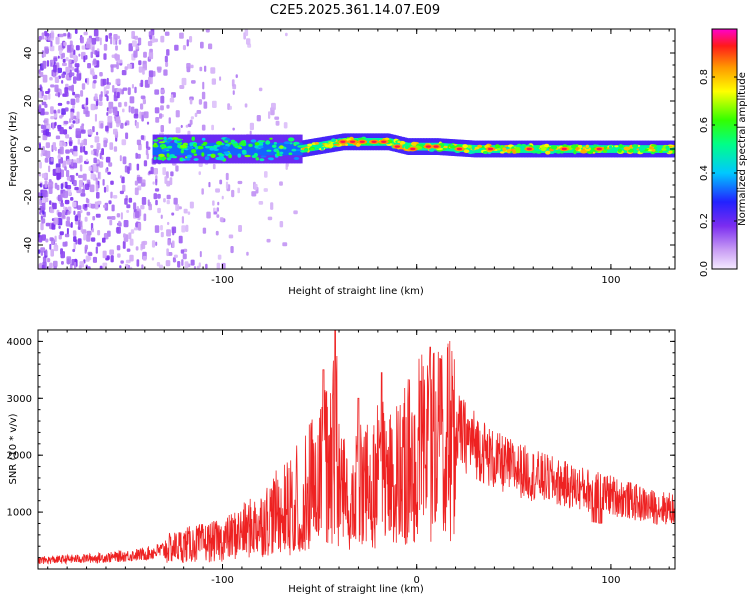 The width and height of the screenshot is (750, 600). I want to click on snr-y-tick-label: 2000, so click(19, 456).